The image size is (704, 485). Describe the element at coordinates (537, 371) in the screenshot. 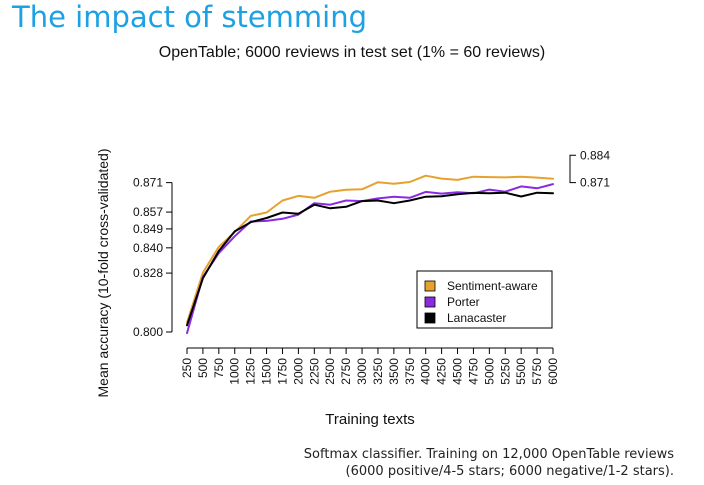

I see `x-tick-label: 5750` at that location.